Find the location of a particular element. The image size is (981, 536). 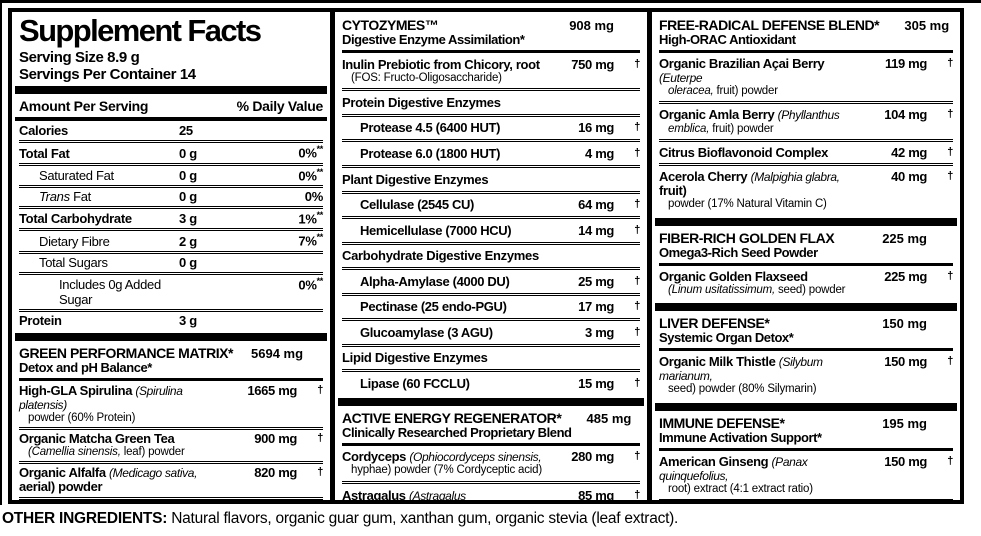

blend-subtitle: Detox and pH Balance* is located at coordinates (85, 368).